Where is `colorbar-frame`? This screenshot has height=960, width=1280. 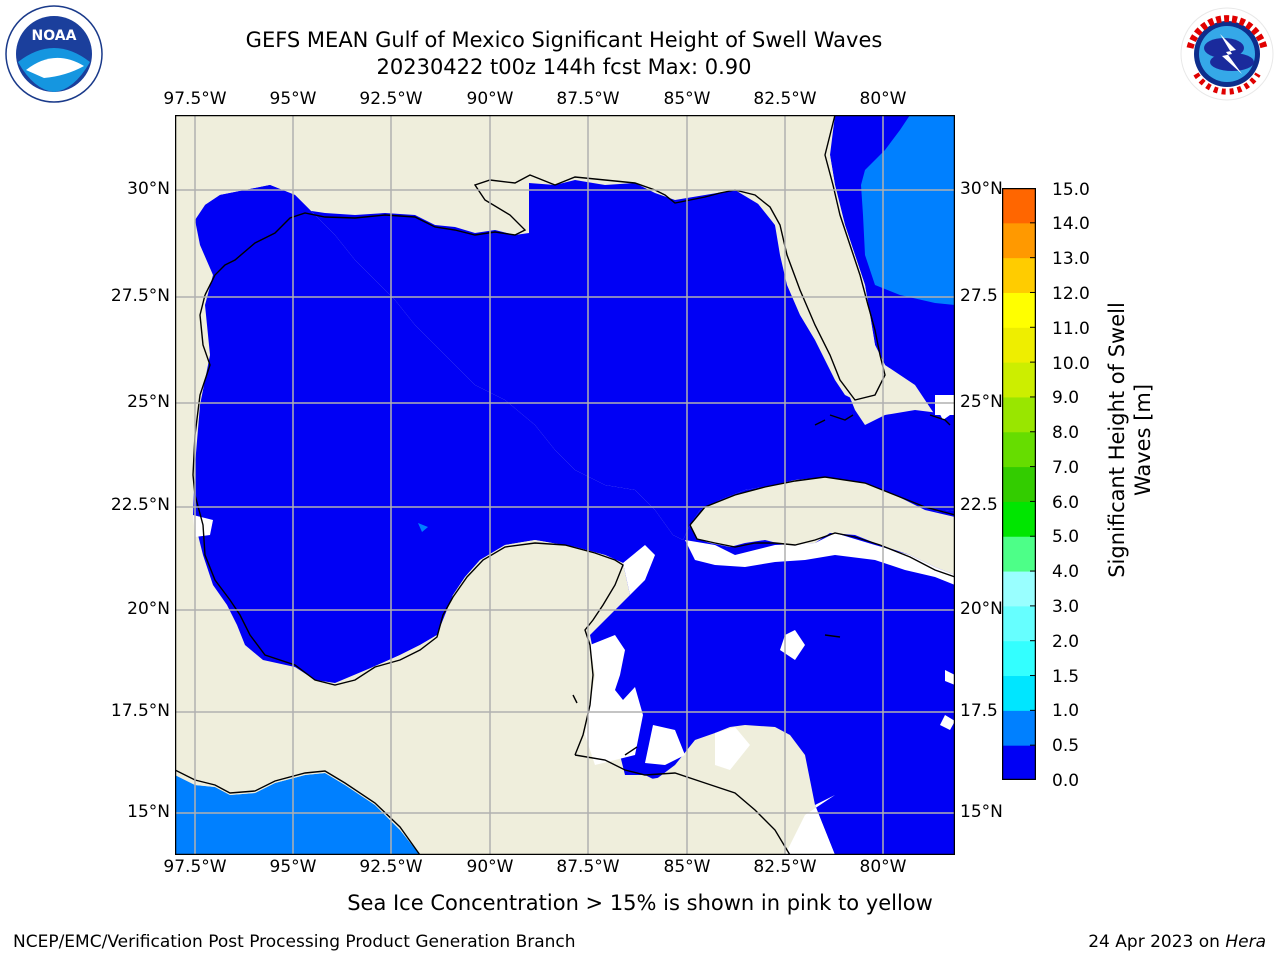
colorbar-frame is located at coordinates (1019, 484).